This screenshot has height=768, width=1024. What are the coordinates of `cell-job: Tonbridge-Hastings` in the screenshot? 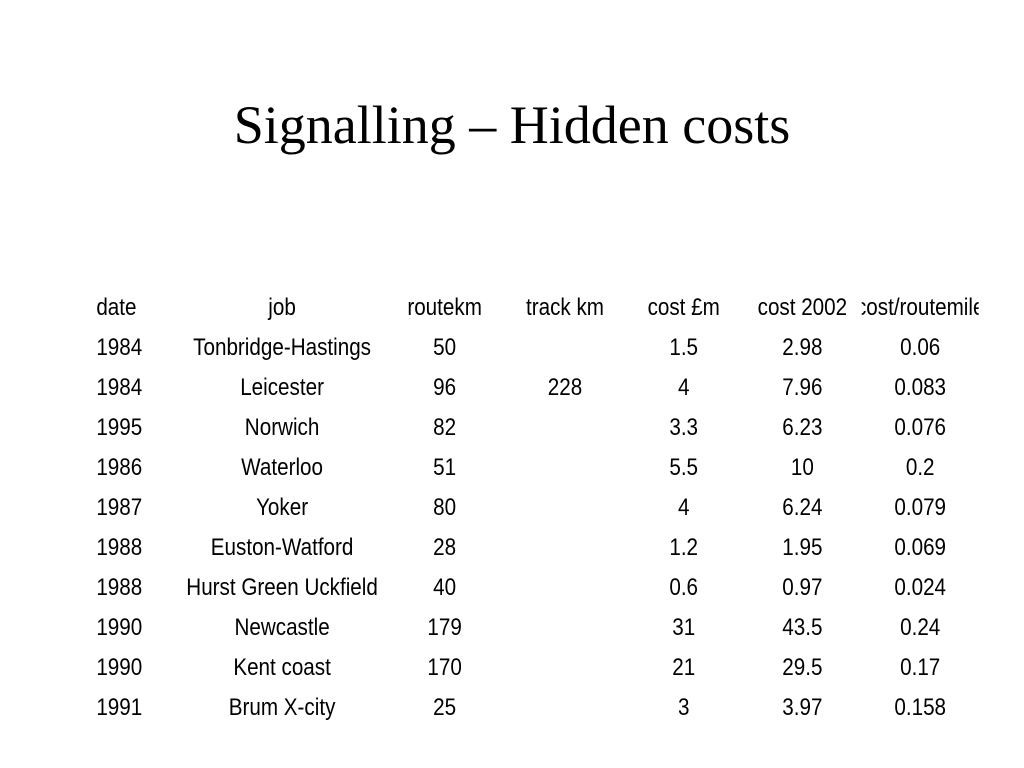 It's located at (282, 348).